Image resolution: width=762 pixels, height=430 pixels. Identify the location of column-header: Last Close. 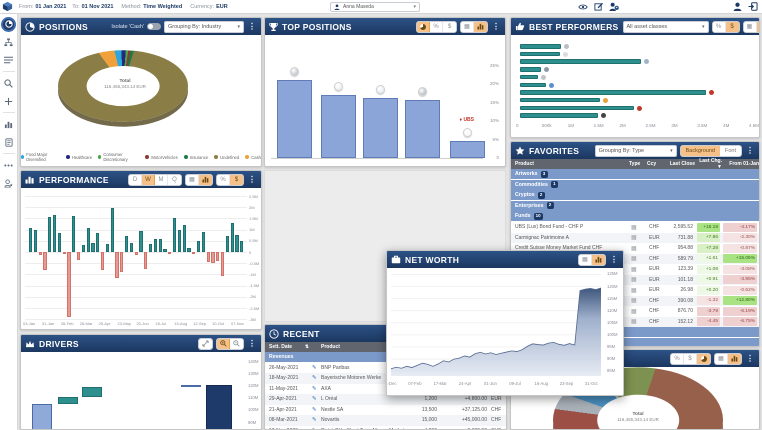
(682, 164).